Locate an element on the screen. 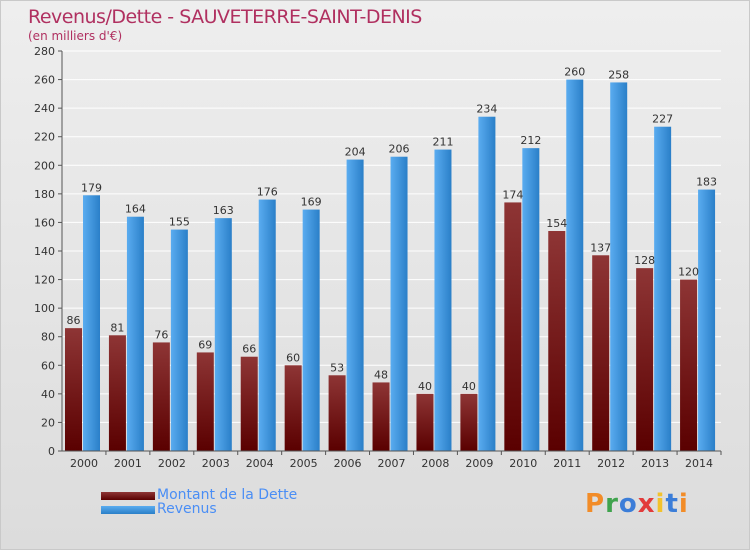 This screenshot has width=750, height=551. x-tick-label: 2008 is located at coordinates (435, 463).